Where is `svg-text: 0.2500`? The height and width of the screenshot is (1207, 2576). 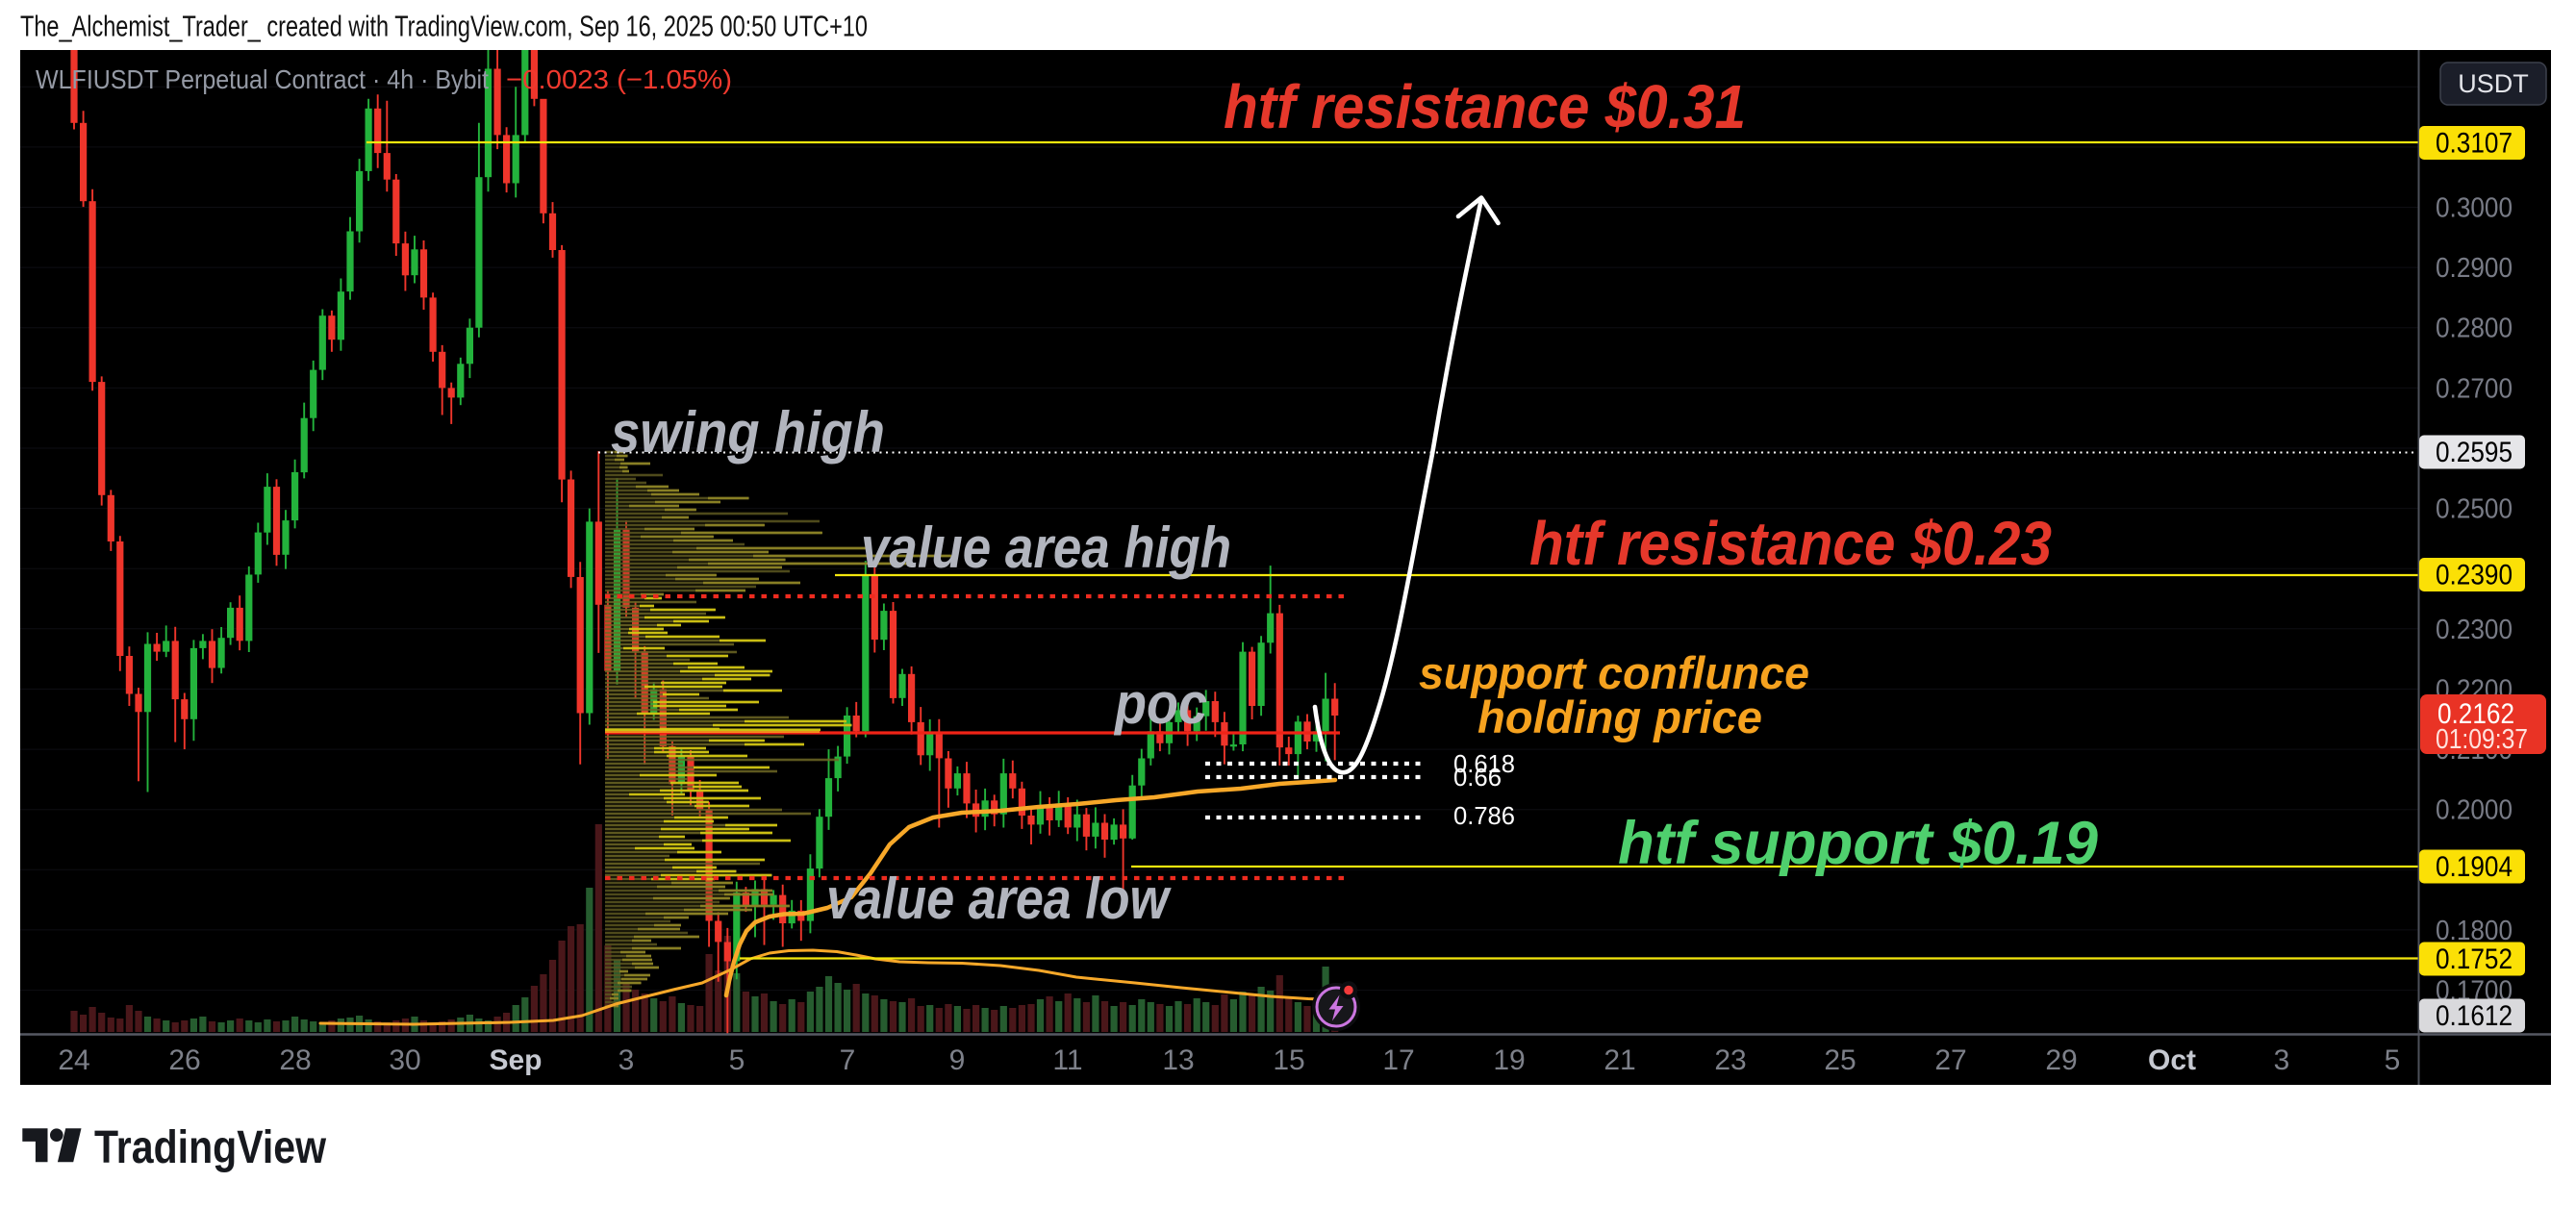 svg-text: 0.2500 is located at coordinates (2474, 509).